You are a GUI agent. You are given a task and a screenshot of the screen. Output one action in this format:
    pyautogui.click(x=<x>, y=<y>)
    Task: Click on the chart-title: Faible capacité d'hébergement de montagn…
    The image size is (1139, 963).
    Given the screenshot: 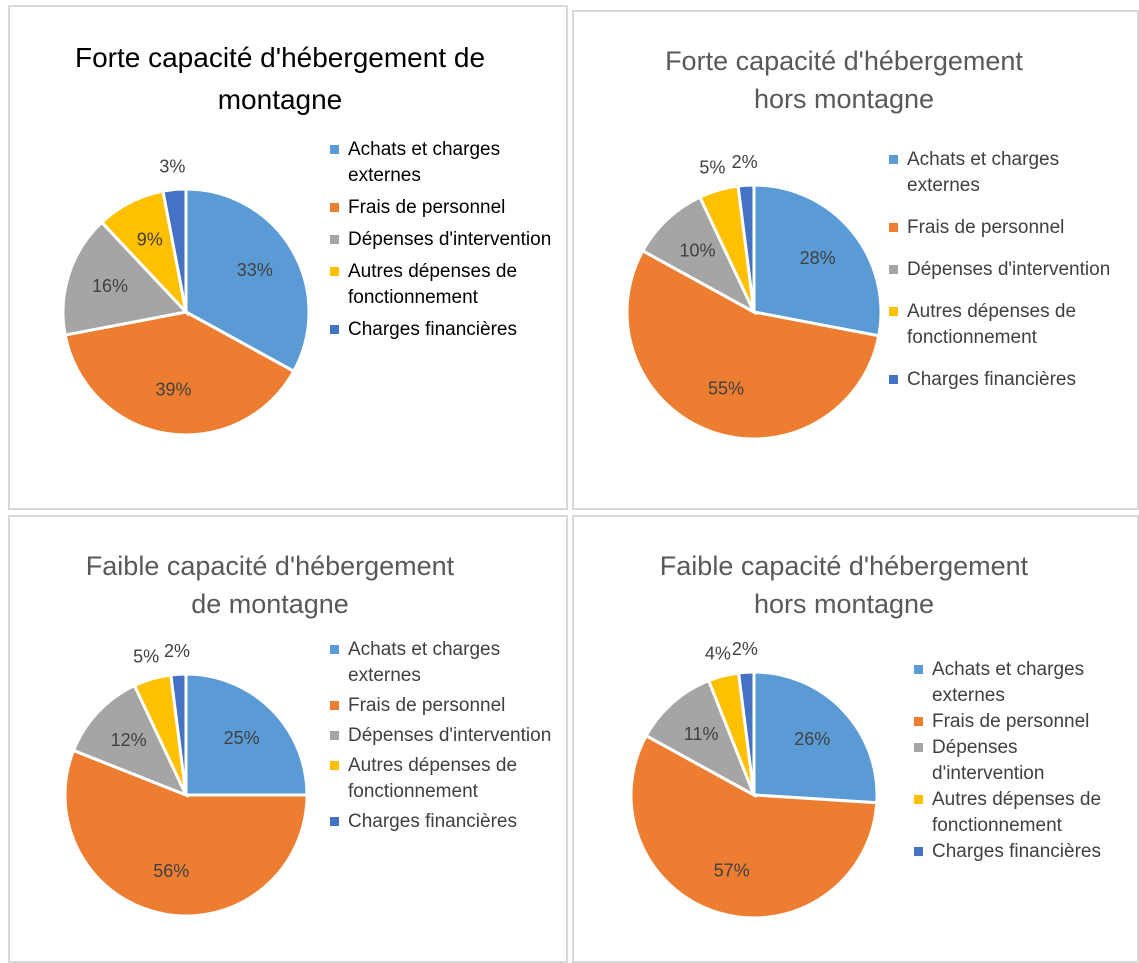 What is the action you would take?
    pyautogui.click(x=270, y=585)
    